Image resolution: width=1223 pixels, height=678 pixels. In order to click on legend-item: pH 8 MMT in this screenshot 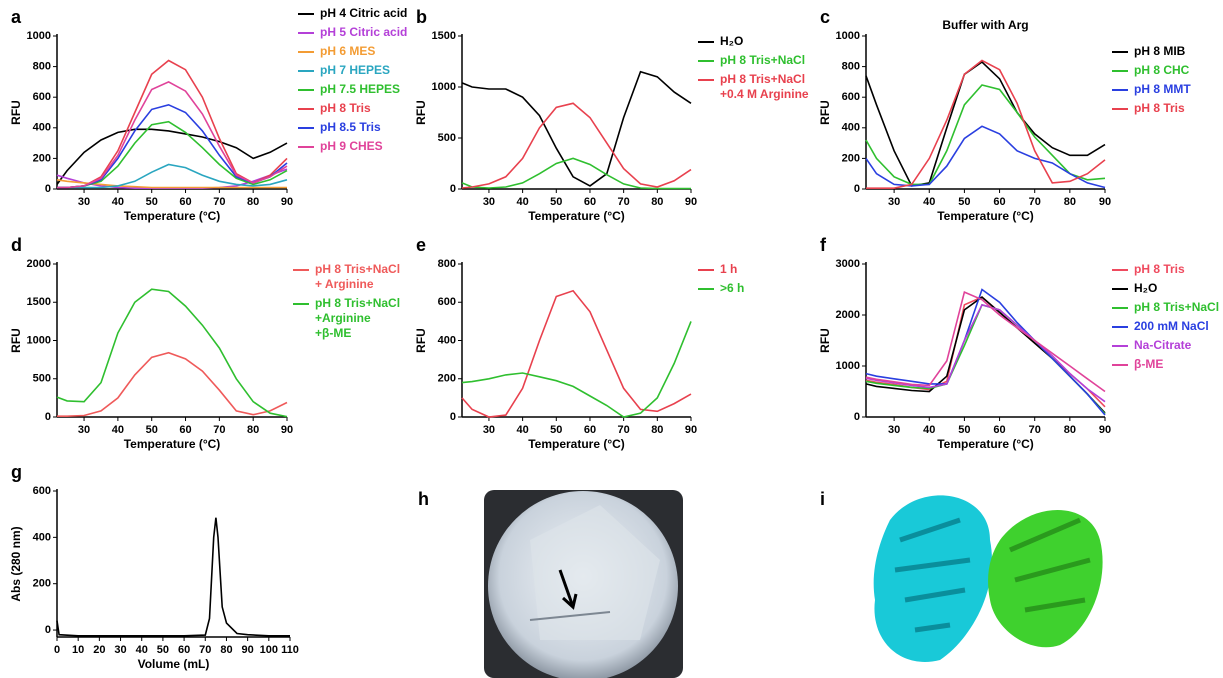, I will do `click(1151, 89)`.